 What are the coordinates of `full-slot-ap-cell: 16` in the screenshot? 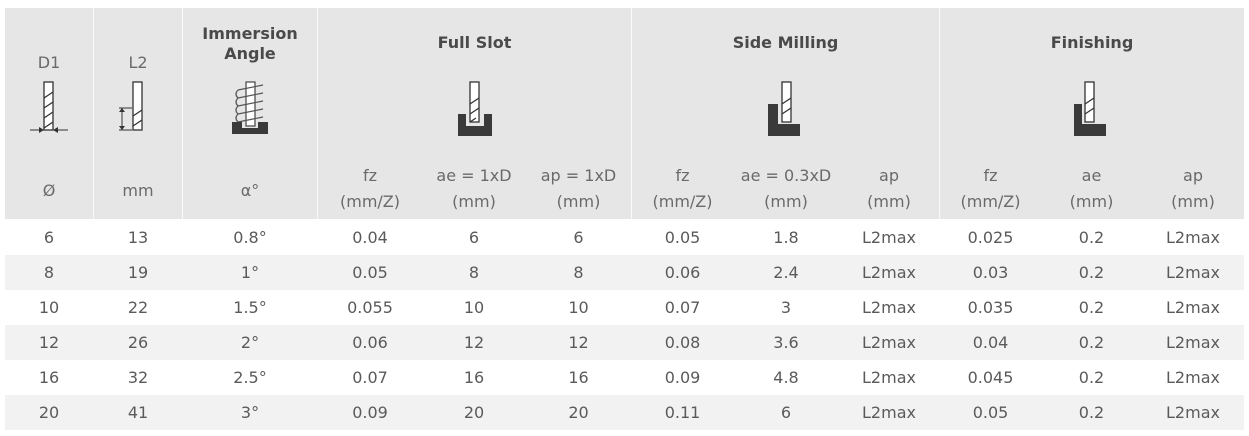 It's located at (578, 377).